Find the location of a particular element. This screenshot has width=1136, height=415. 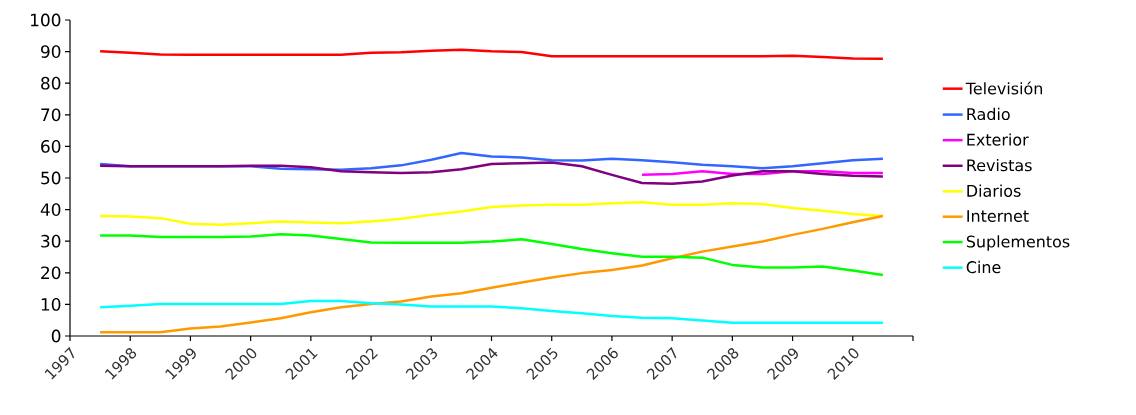

y-tick-label: 0 is located at coordinates (56, 336).